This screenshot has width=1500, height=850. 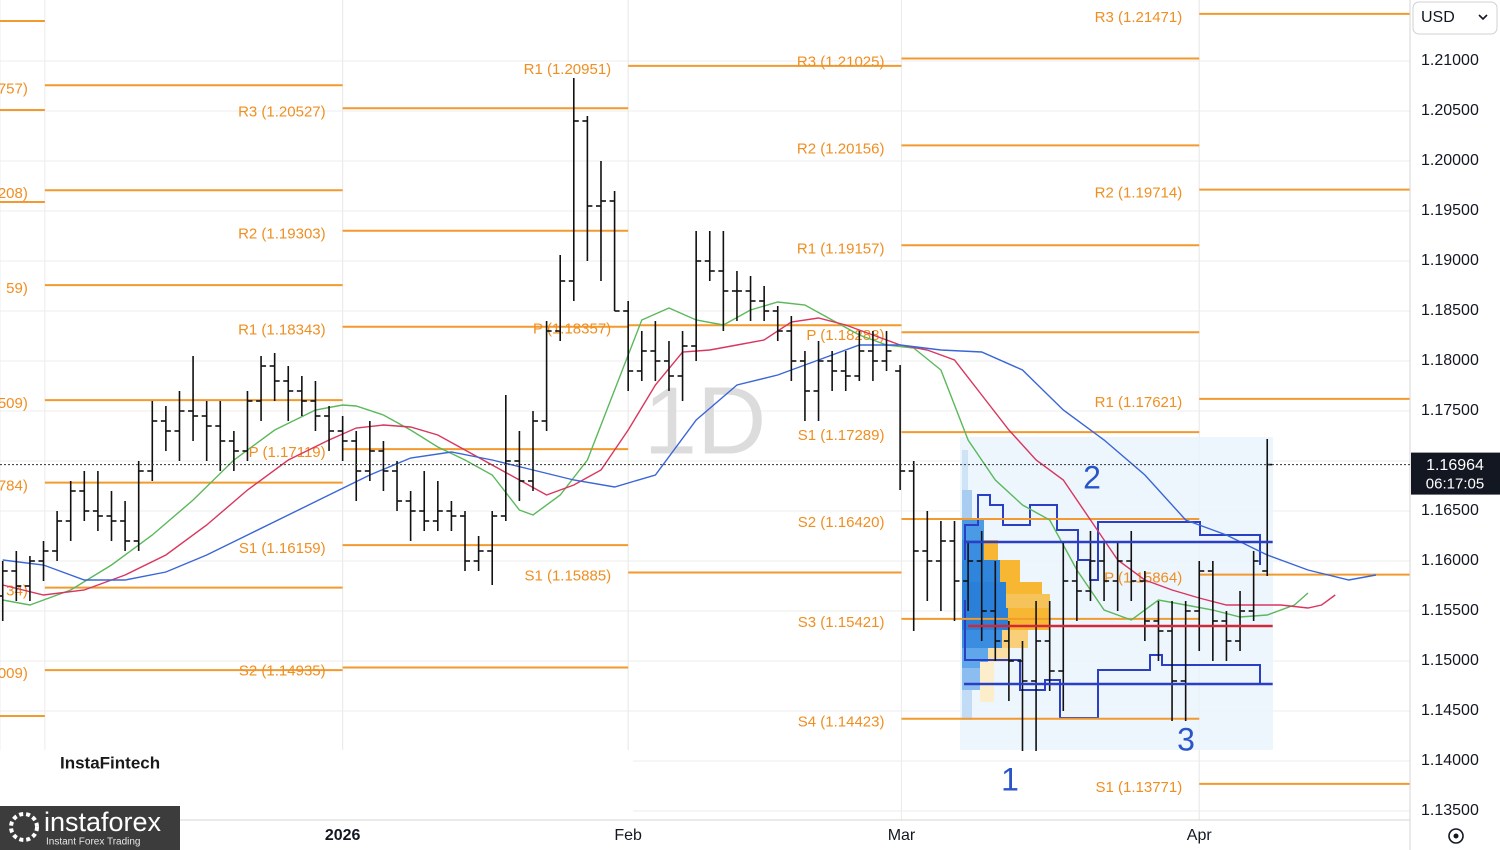 I want to click on pivot-label: S1 (1.13771), so click(x=1139, y=787).